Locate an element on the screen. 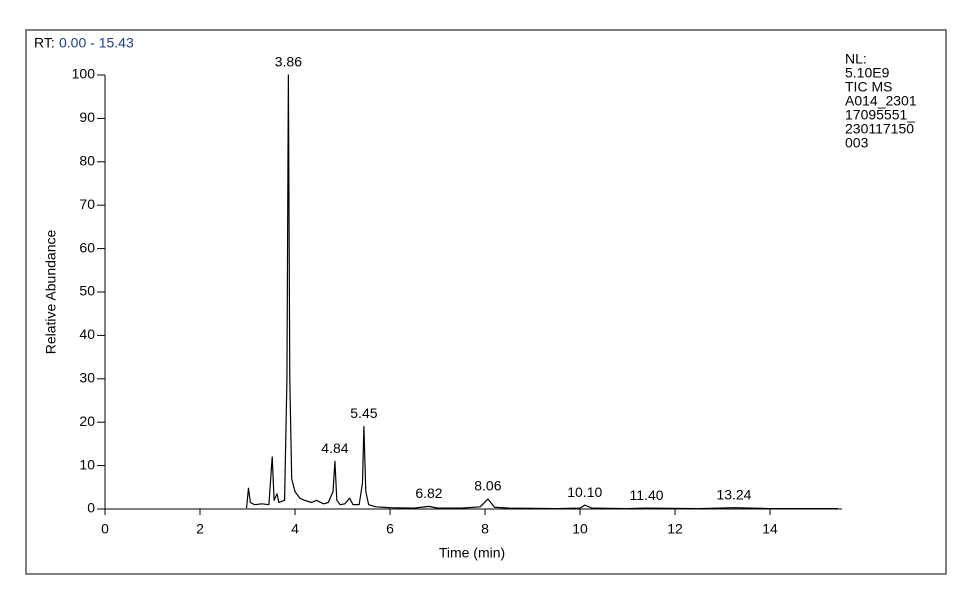 The width and height of the screenshot is (964, 590). peak-label: 6.82 is located at coordinates (428, 493).